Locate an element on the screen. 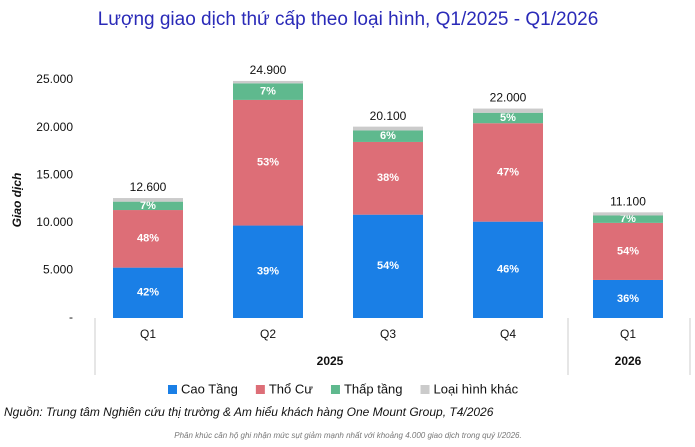 Image resolution: width=695 pixels, height=447 pixels. y-tick-label: 20.000 is located at coordinates (54, 127).